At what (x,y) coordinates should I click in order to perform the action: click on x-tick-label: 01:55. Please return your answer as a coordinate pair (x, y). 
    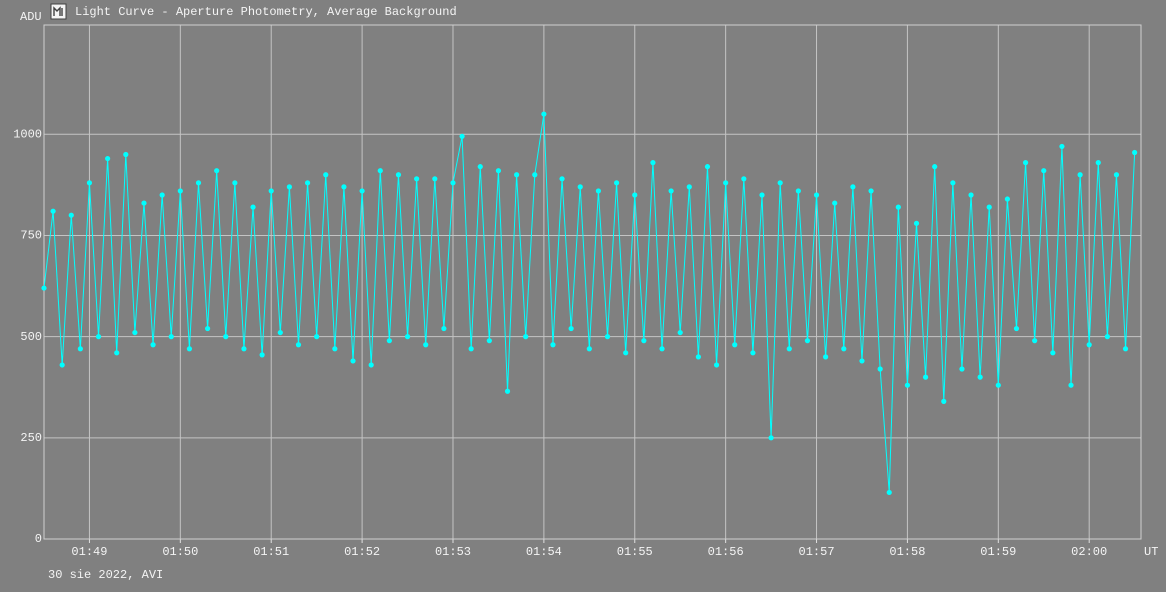
    Looking at the image, I should click on (635, 552).